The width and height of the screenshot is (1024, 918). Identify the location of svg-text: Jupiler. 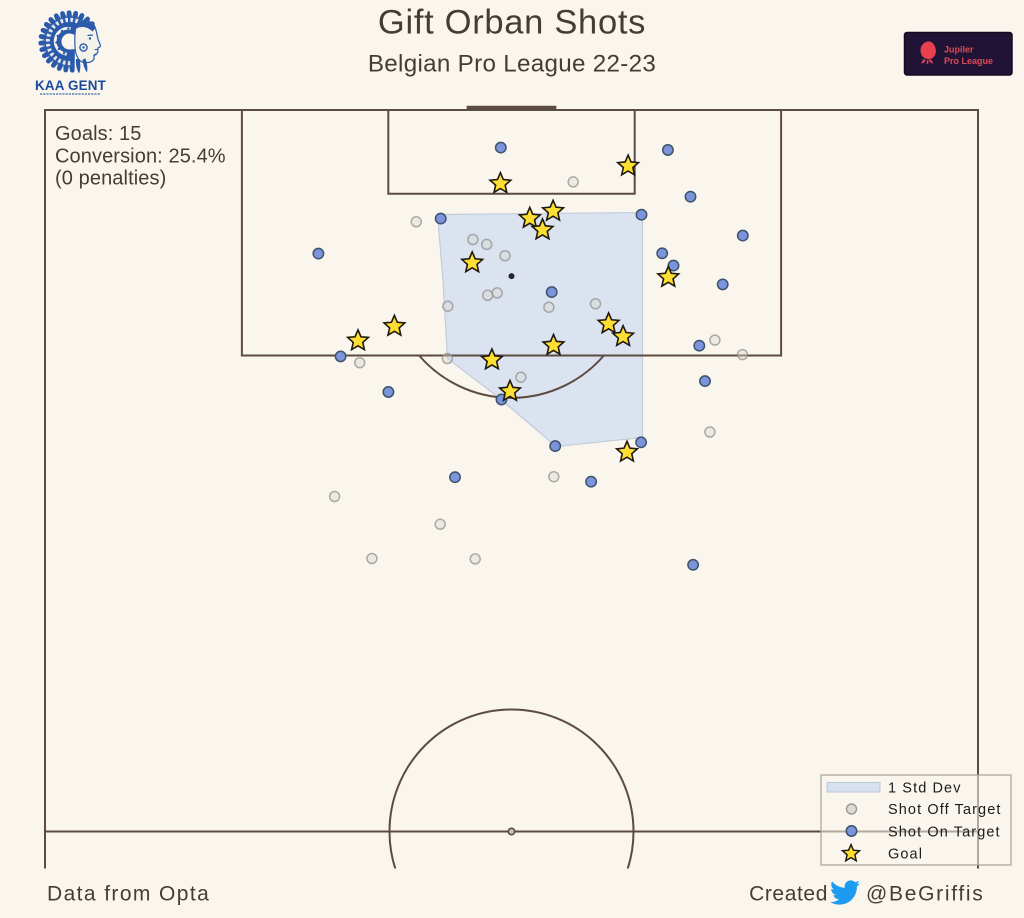
(959, 50).